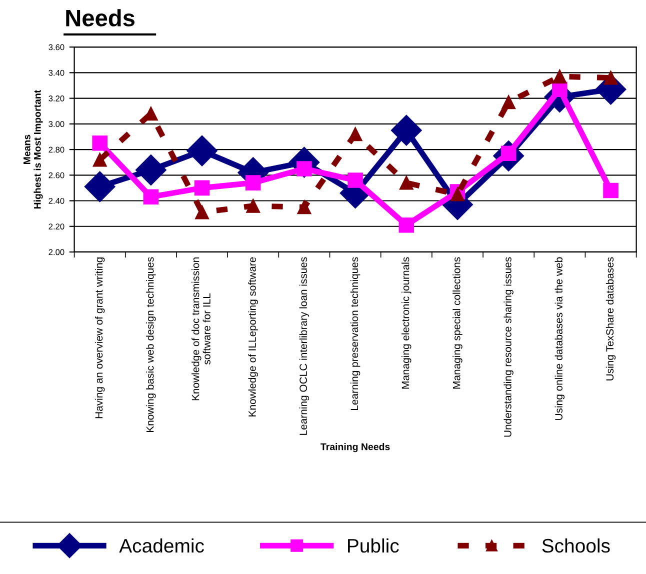 The height and width of the screenshot is (574, 646). Describe the element at coordinates (559, 338) in the screenshot. I see `x-tick-label: Using online databases via the web` at that location.